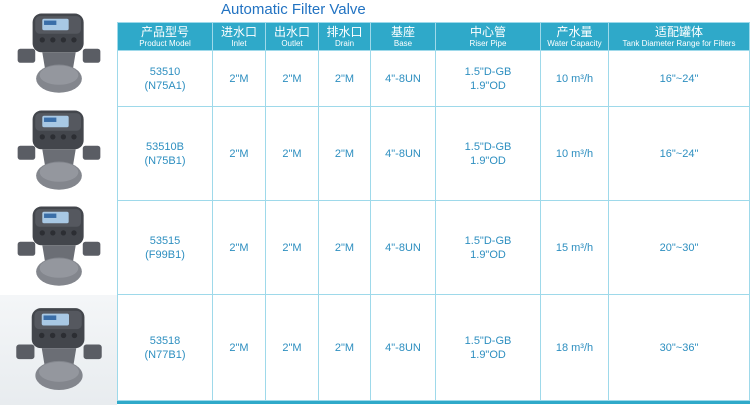  I want to click on col-header-water-capacity: 产水量 Water Capacity, so click(574, 36).